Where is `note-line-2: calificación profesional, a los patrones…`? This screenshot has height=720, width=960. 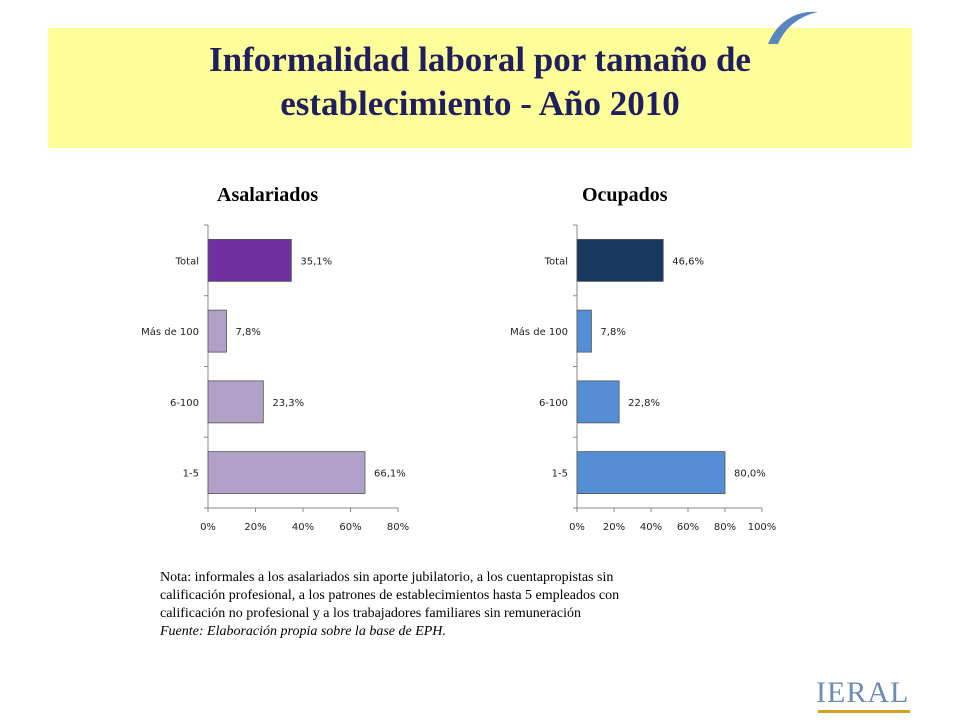
note-line-2: calificación profesional, a los patrones… is located at coordinates (390, 595).